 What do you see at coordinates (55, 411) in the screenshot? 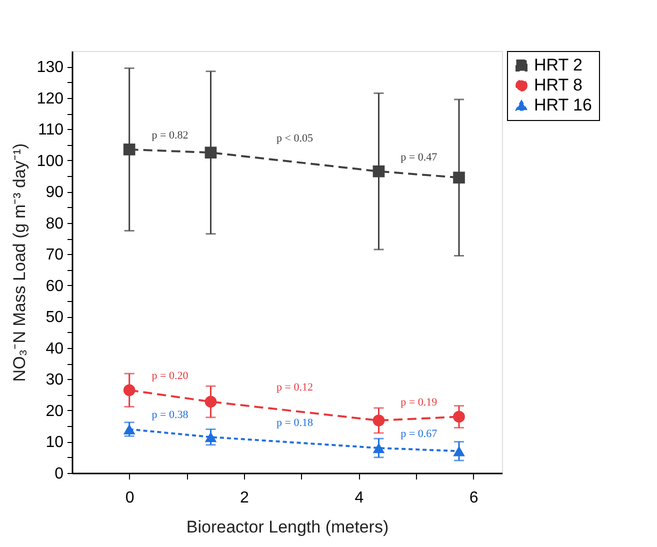
I see `y-tick-label: 20` at bounding box center [55, 411].